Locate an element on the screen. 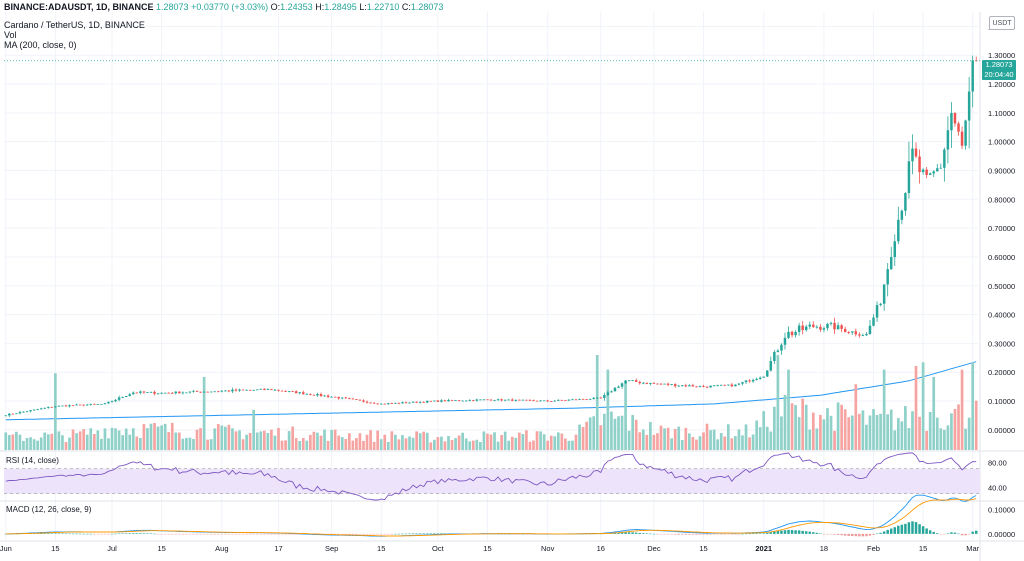 The image size is (1024, 561). symbol-label: BINANCE:ADAUSDT, 1D, BINANCE is located at coordinates (79, 7).